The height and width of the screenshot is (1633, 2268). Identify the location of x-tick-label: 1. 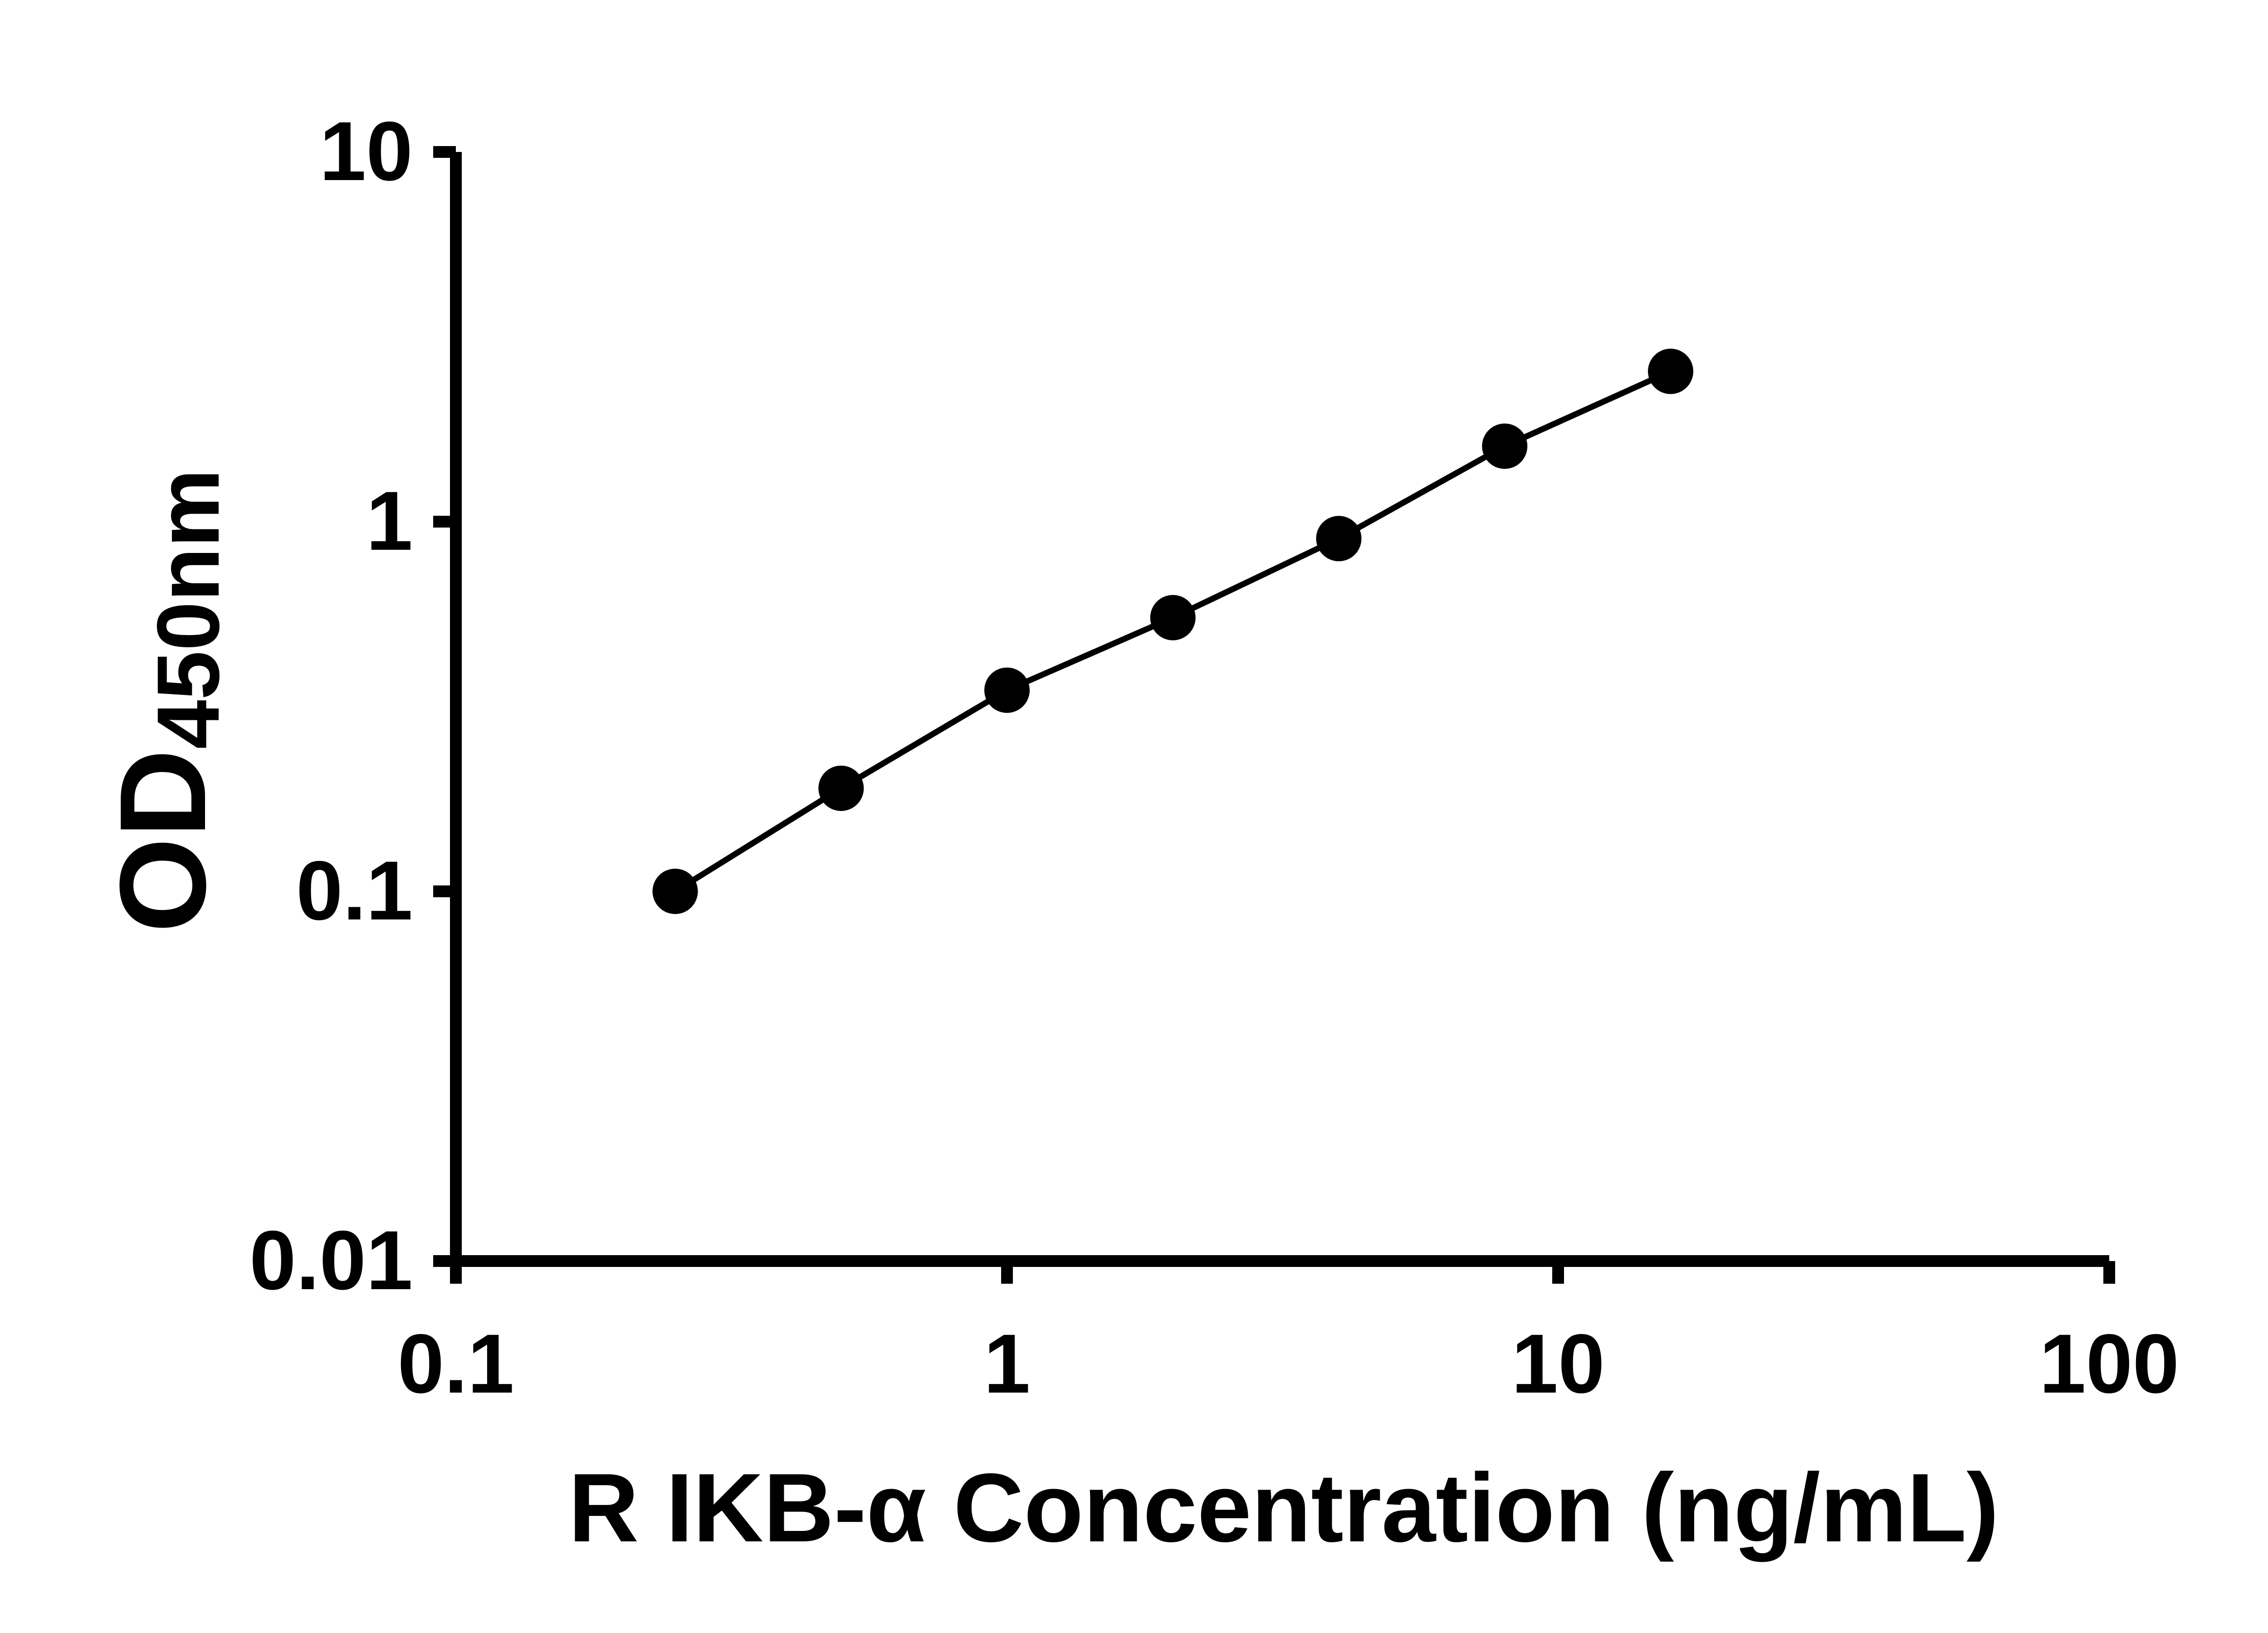
(1008, 1364).